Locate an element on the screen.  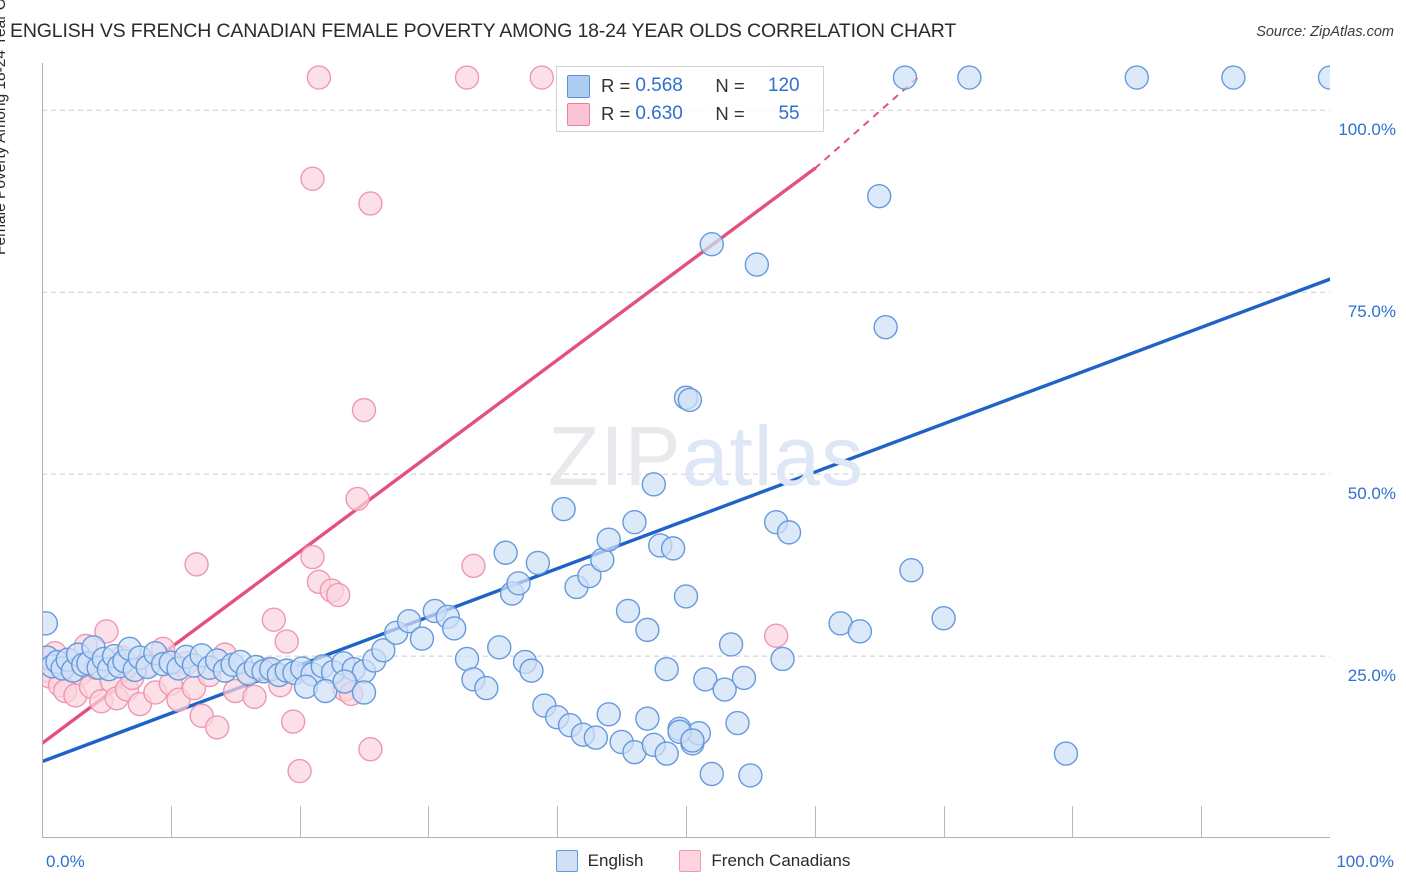
english-legend-label: English is located at coordinates (615, 860).